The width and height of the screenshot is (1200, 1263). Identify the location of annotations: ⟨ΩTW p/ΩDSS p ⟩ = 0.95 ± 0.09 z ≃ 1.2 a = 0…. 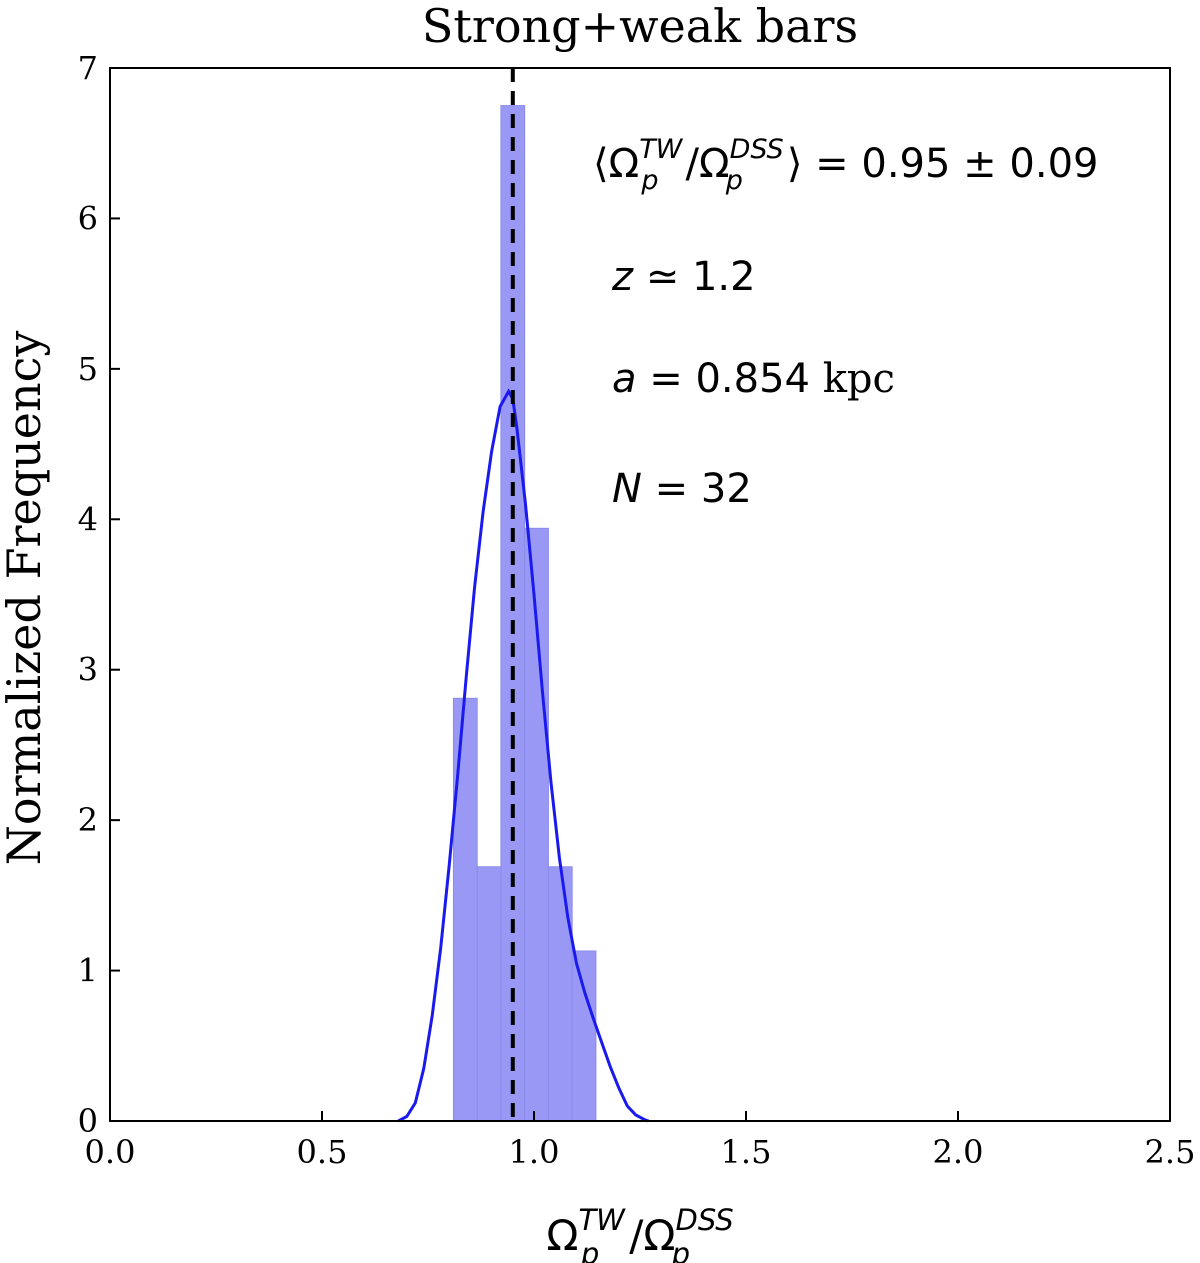
(845, 323).